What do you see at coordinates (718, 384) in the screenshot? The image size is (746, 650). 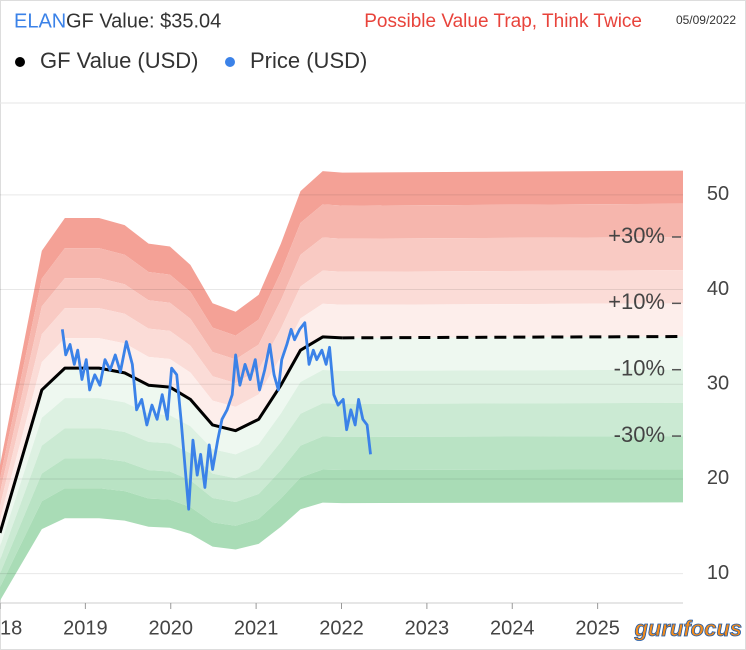 I see `y-tick-label: 30` at bounding box center [718, 384].